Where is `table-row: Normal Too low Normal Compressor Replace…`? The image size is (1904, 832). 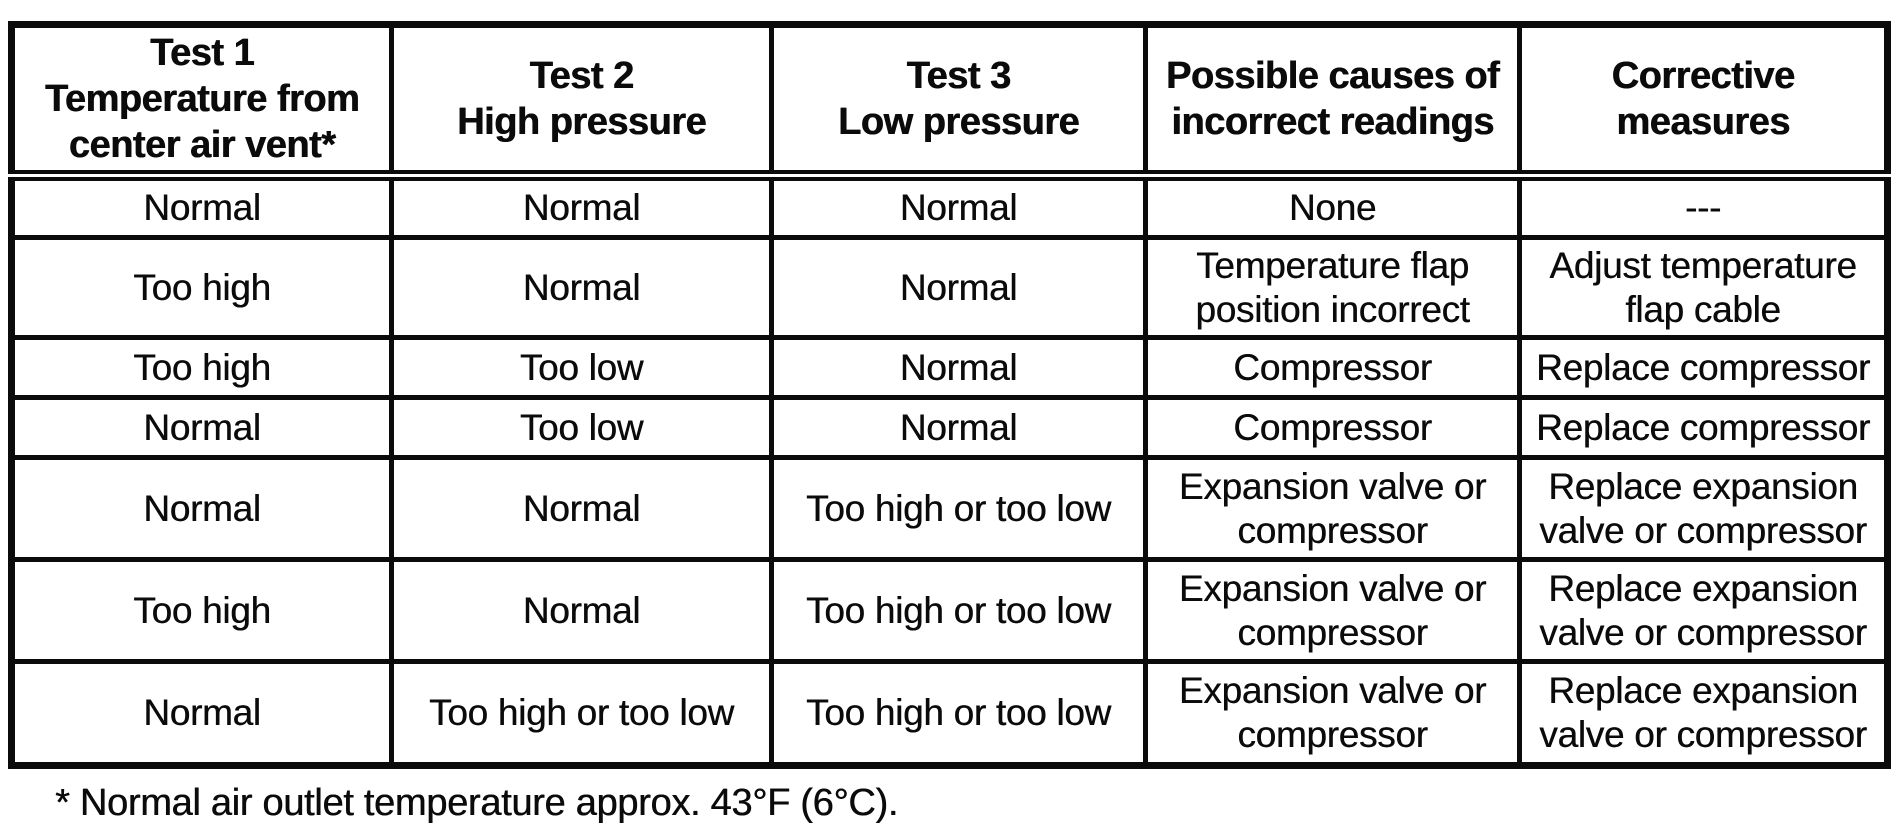 table-row: Normal Too low Normal Compressor Replace… is located at coordinates (949, 427).